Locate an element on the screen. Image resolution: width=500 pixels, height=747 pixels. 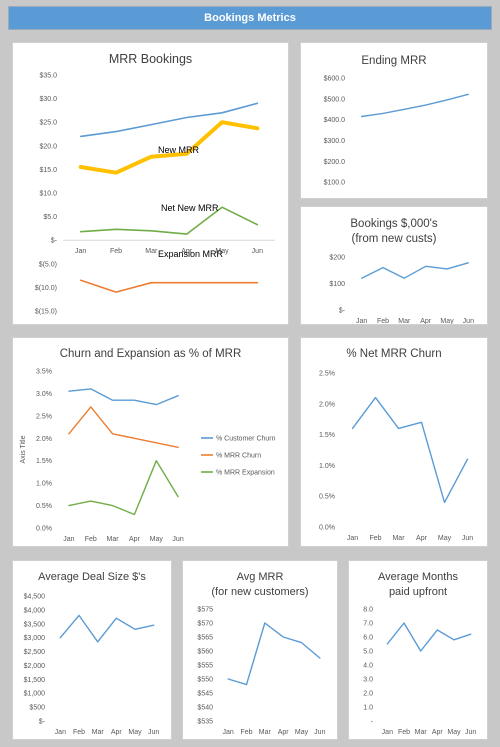
chart-title: Average Deal Size $'s is located at coordinates (92, 577).